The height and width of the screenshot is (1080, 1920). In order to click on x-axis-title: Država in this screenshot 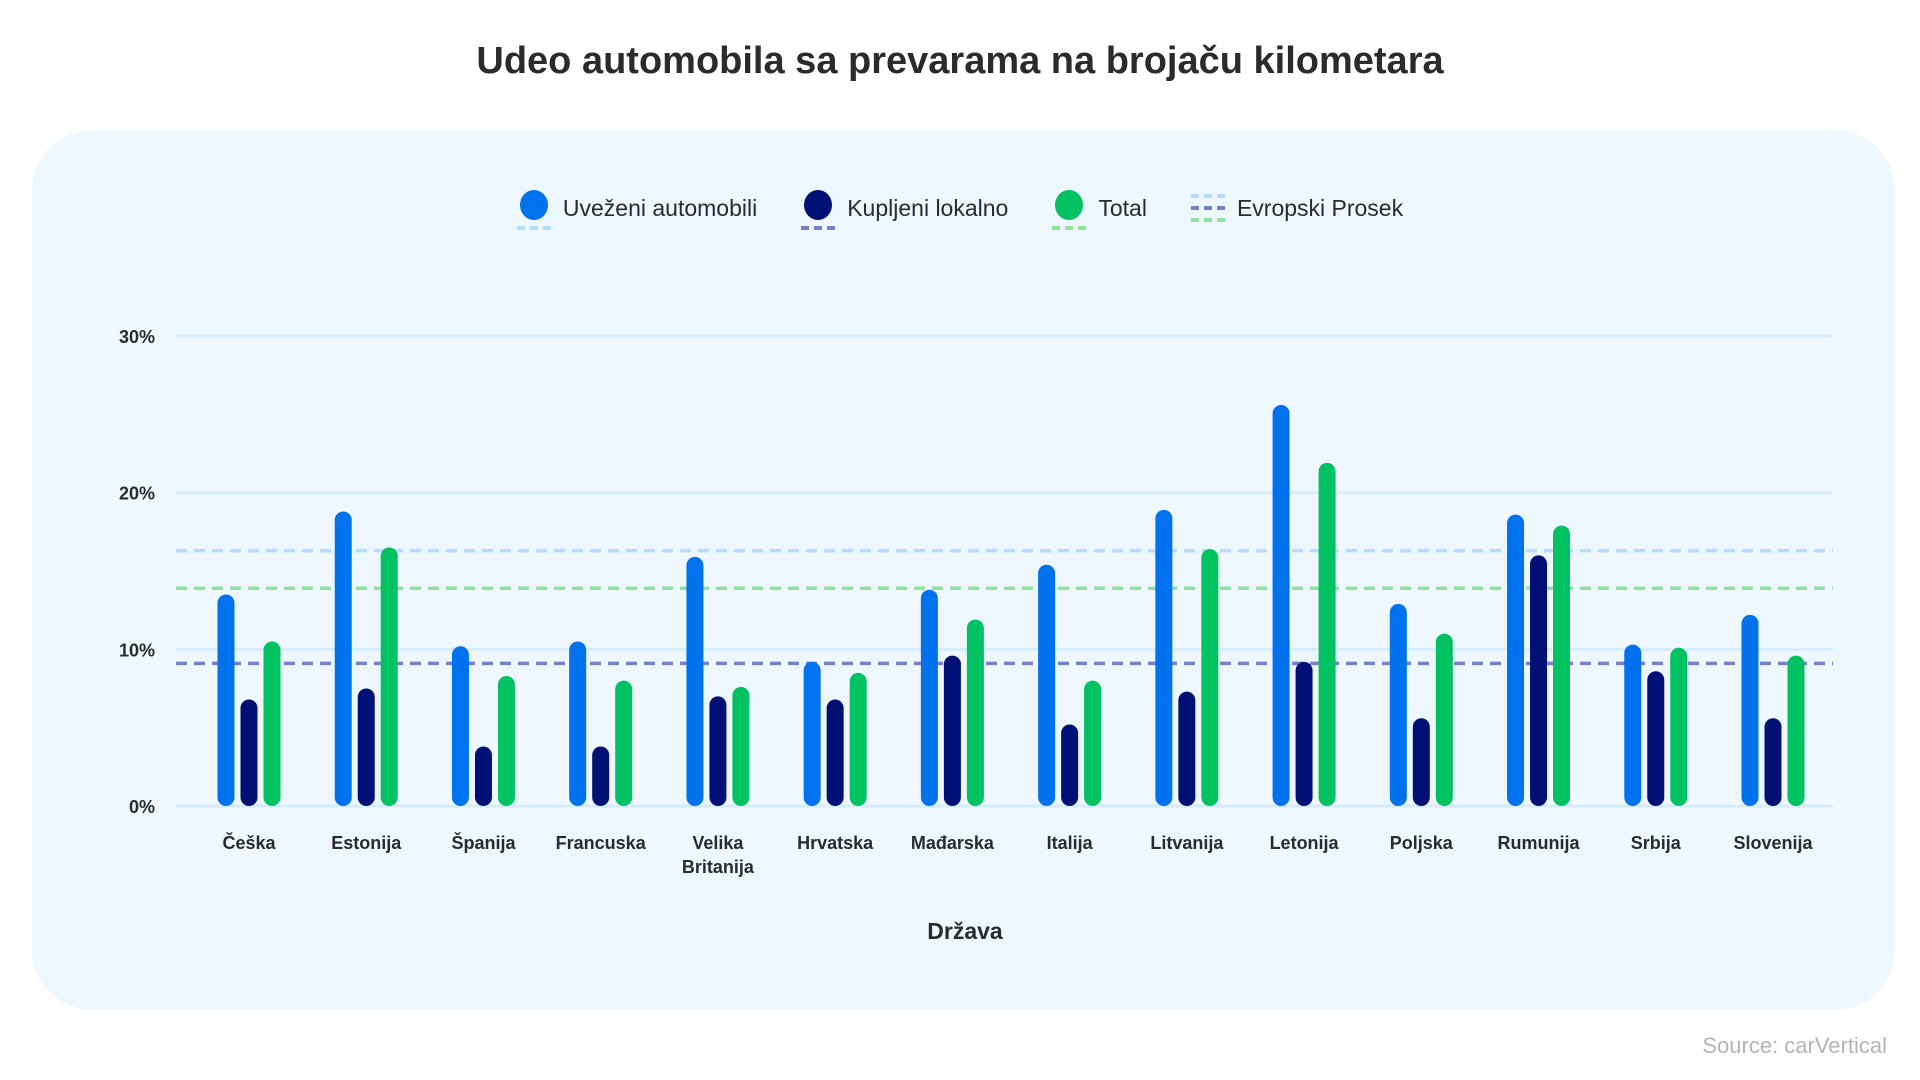, I will do `click(965, 931)`.